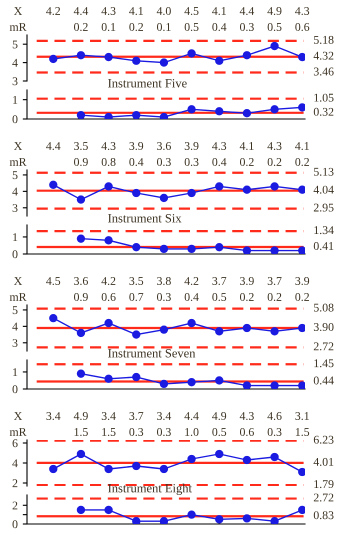  I want to click on y-tick-label: 5, so click(15, 310).